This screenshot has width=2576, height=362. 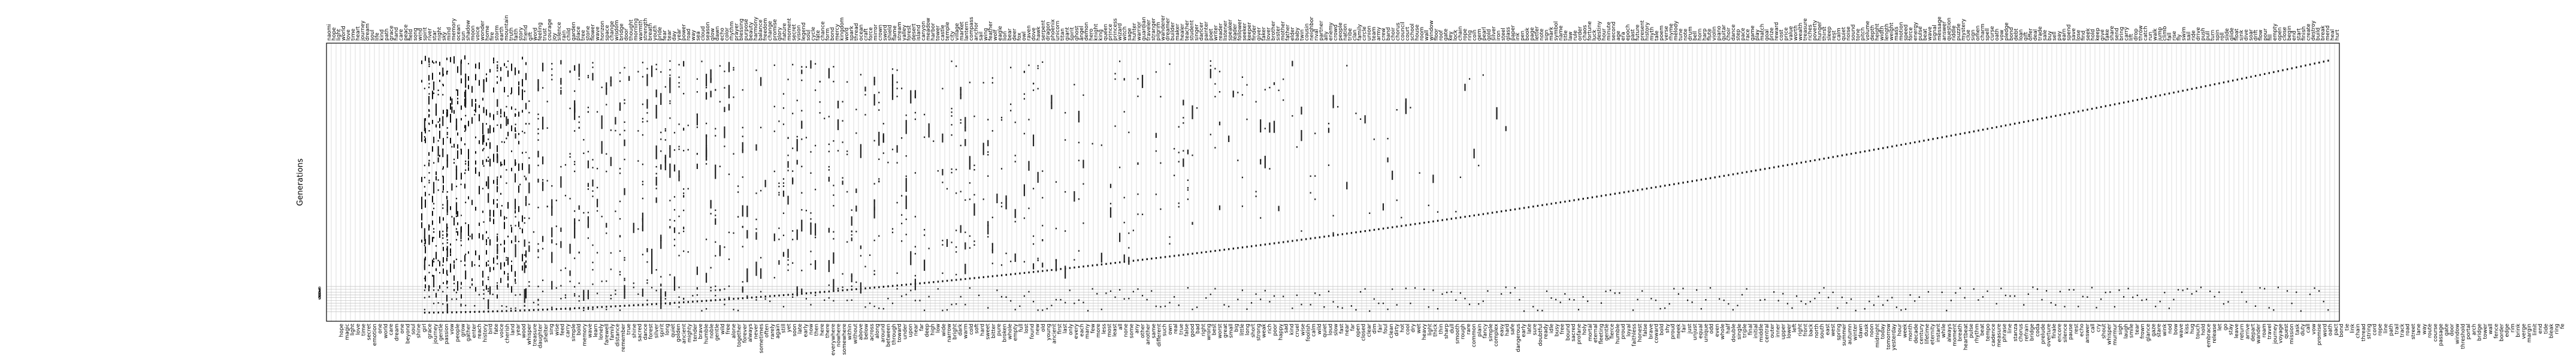 What do you see at coordinates (2441, 335) in the screenshot?
I see `bottom-word-label: passage` at bounding box center [2441, 335].